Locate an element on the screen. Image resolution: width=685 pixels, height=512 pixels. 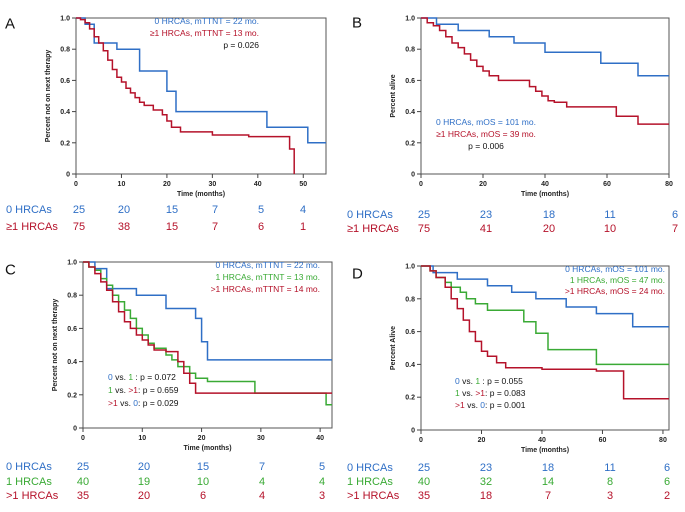
risk-count: 2 is located at coordinates (667, 496).